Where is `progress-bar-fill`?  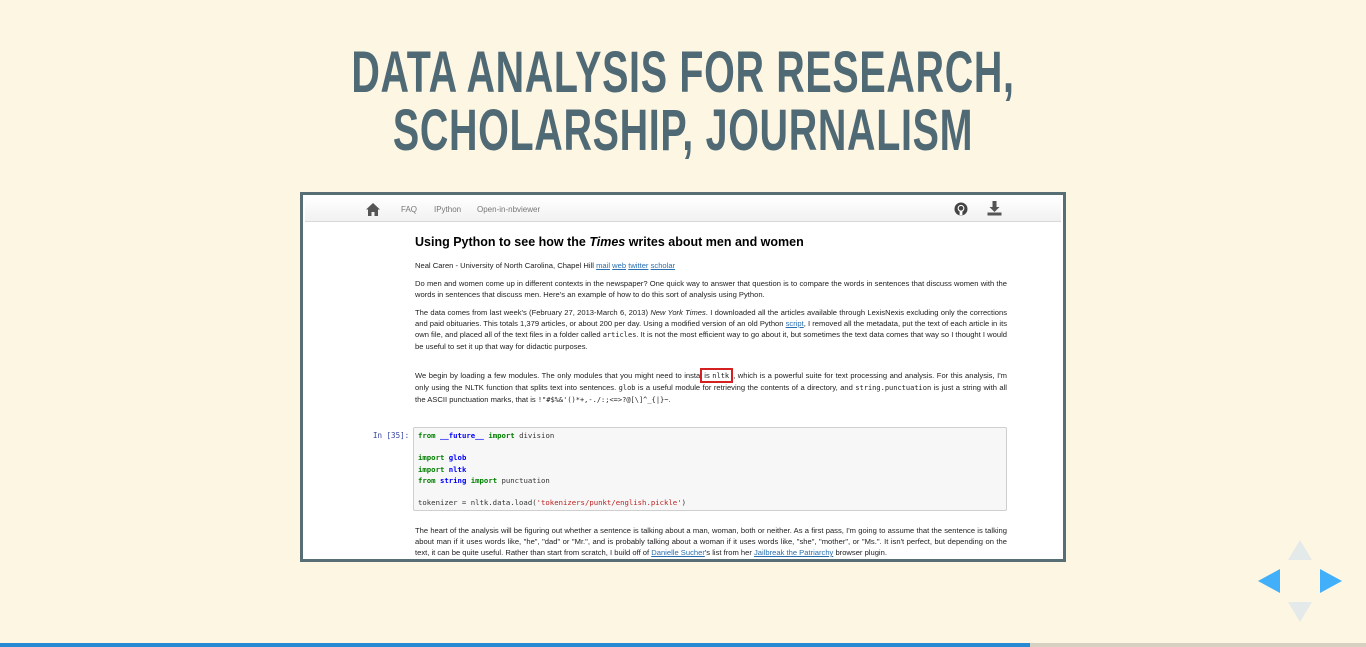 progress-bar-fill is located at coordinates (515, 645).